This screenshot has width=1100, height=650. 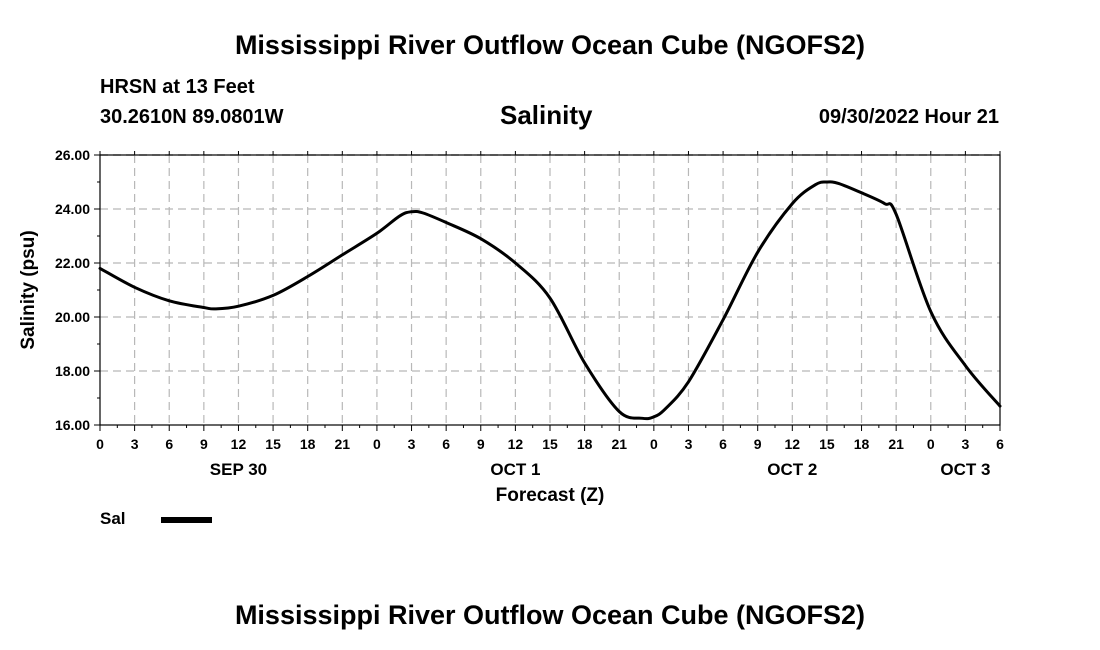 What do you see at coordinates (72, 155) in the screenshot?
I see `y-tick-label: 26.00` at bounding box center [72, 155].